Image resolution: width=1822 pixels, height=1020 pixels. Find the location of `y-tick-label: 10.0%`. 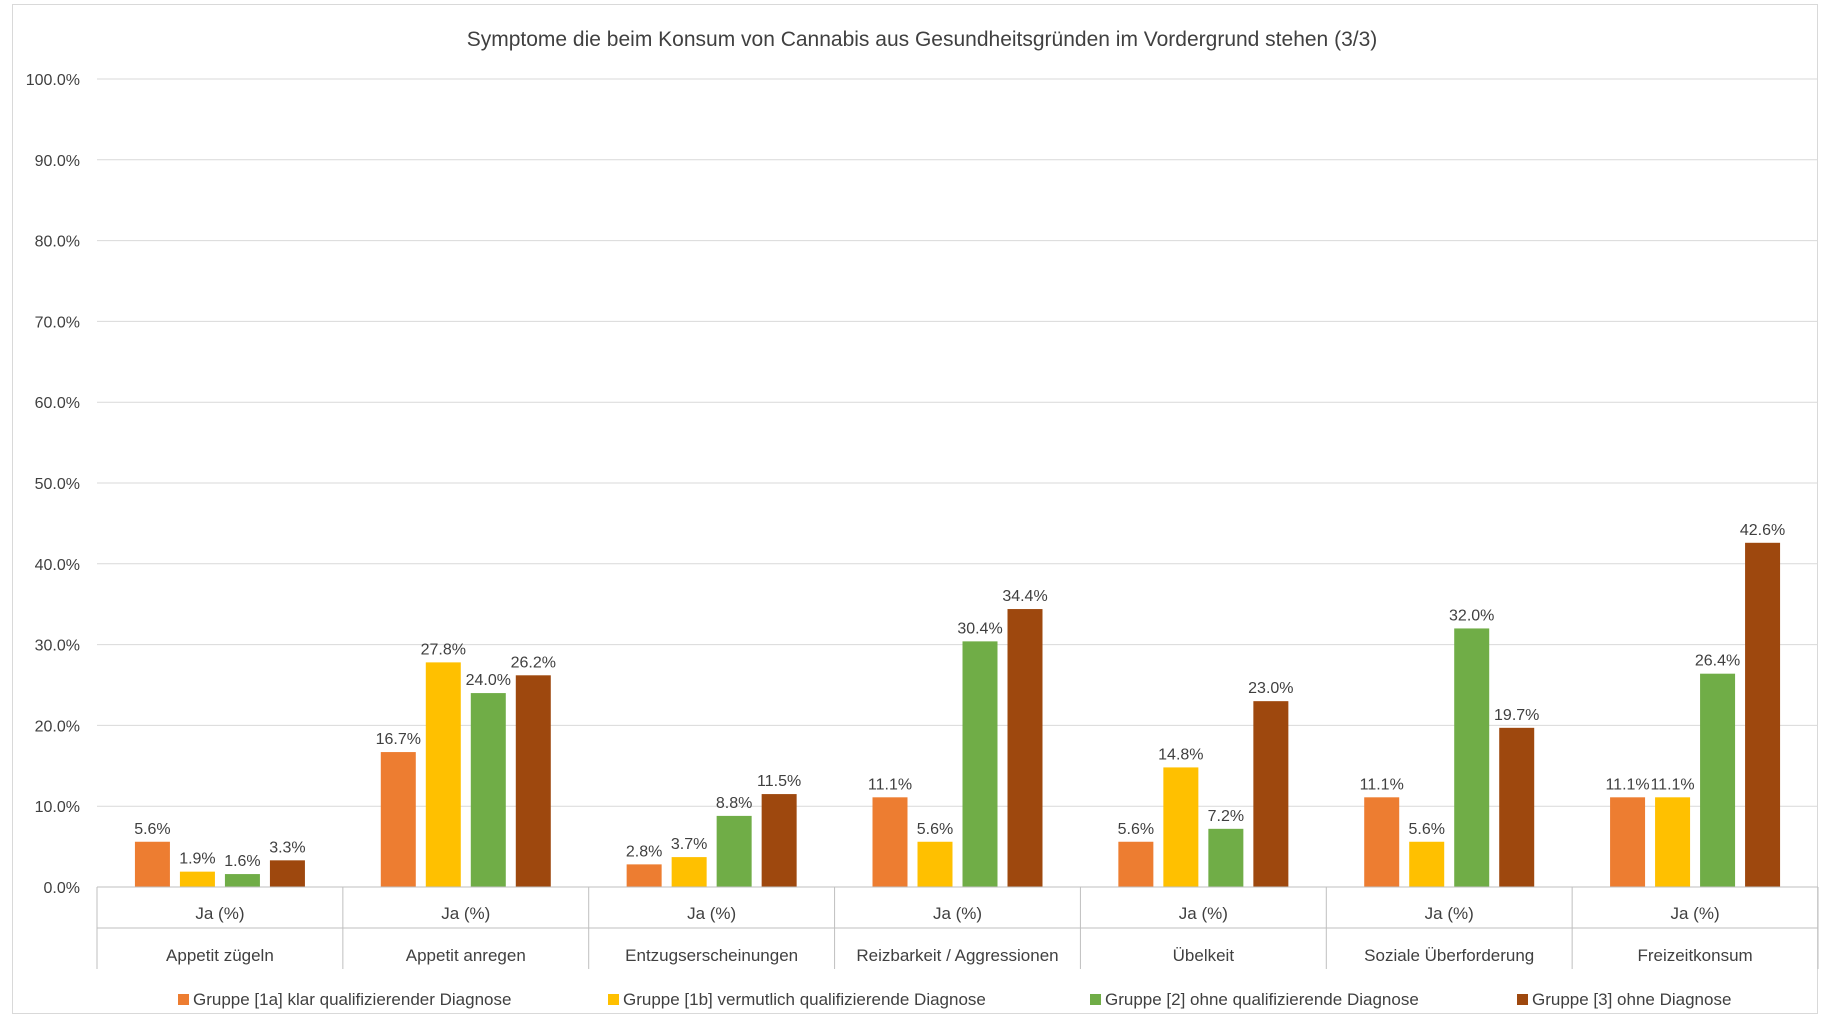

y-tick-label: 10.0% is located at coordinates (57, 807).